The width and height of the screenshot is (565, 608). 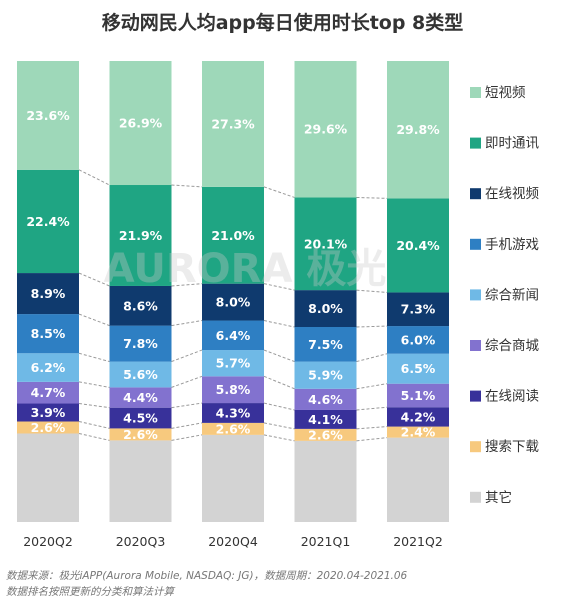 I want to click on data-label: 29.6%, so click(x=326, y=129).